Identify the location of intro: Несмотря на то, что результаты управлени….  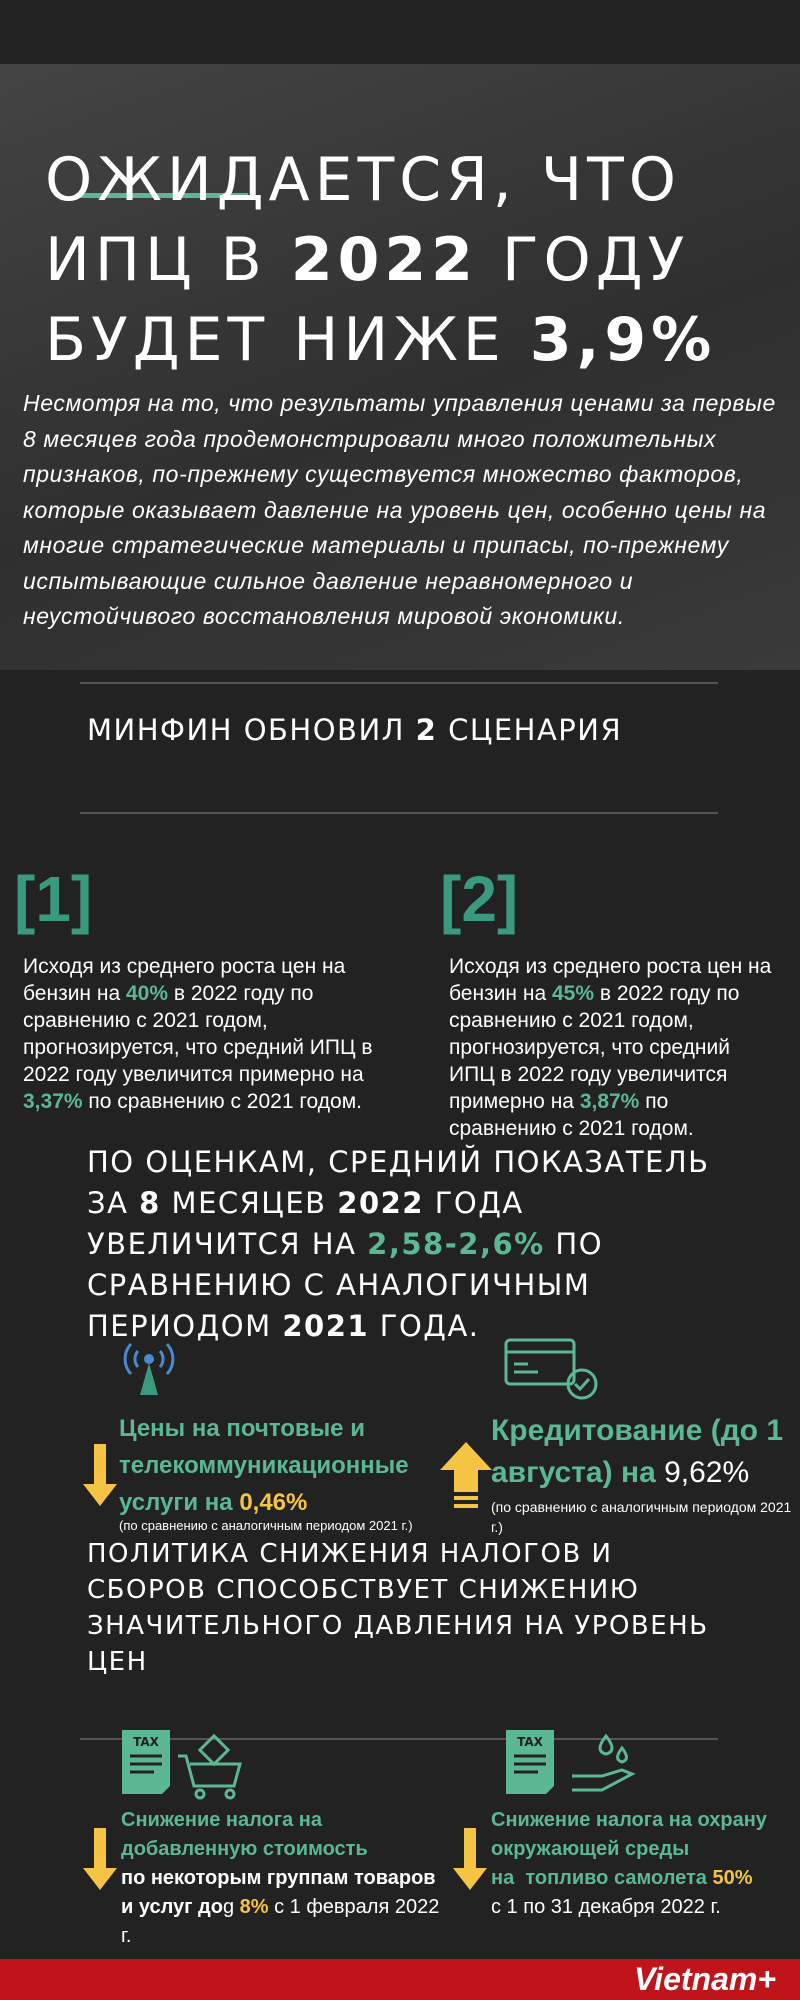
(399, 509).